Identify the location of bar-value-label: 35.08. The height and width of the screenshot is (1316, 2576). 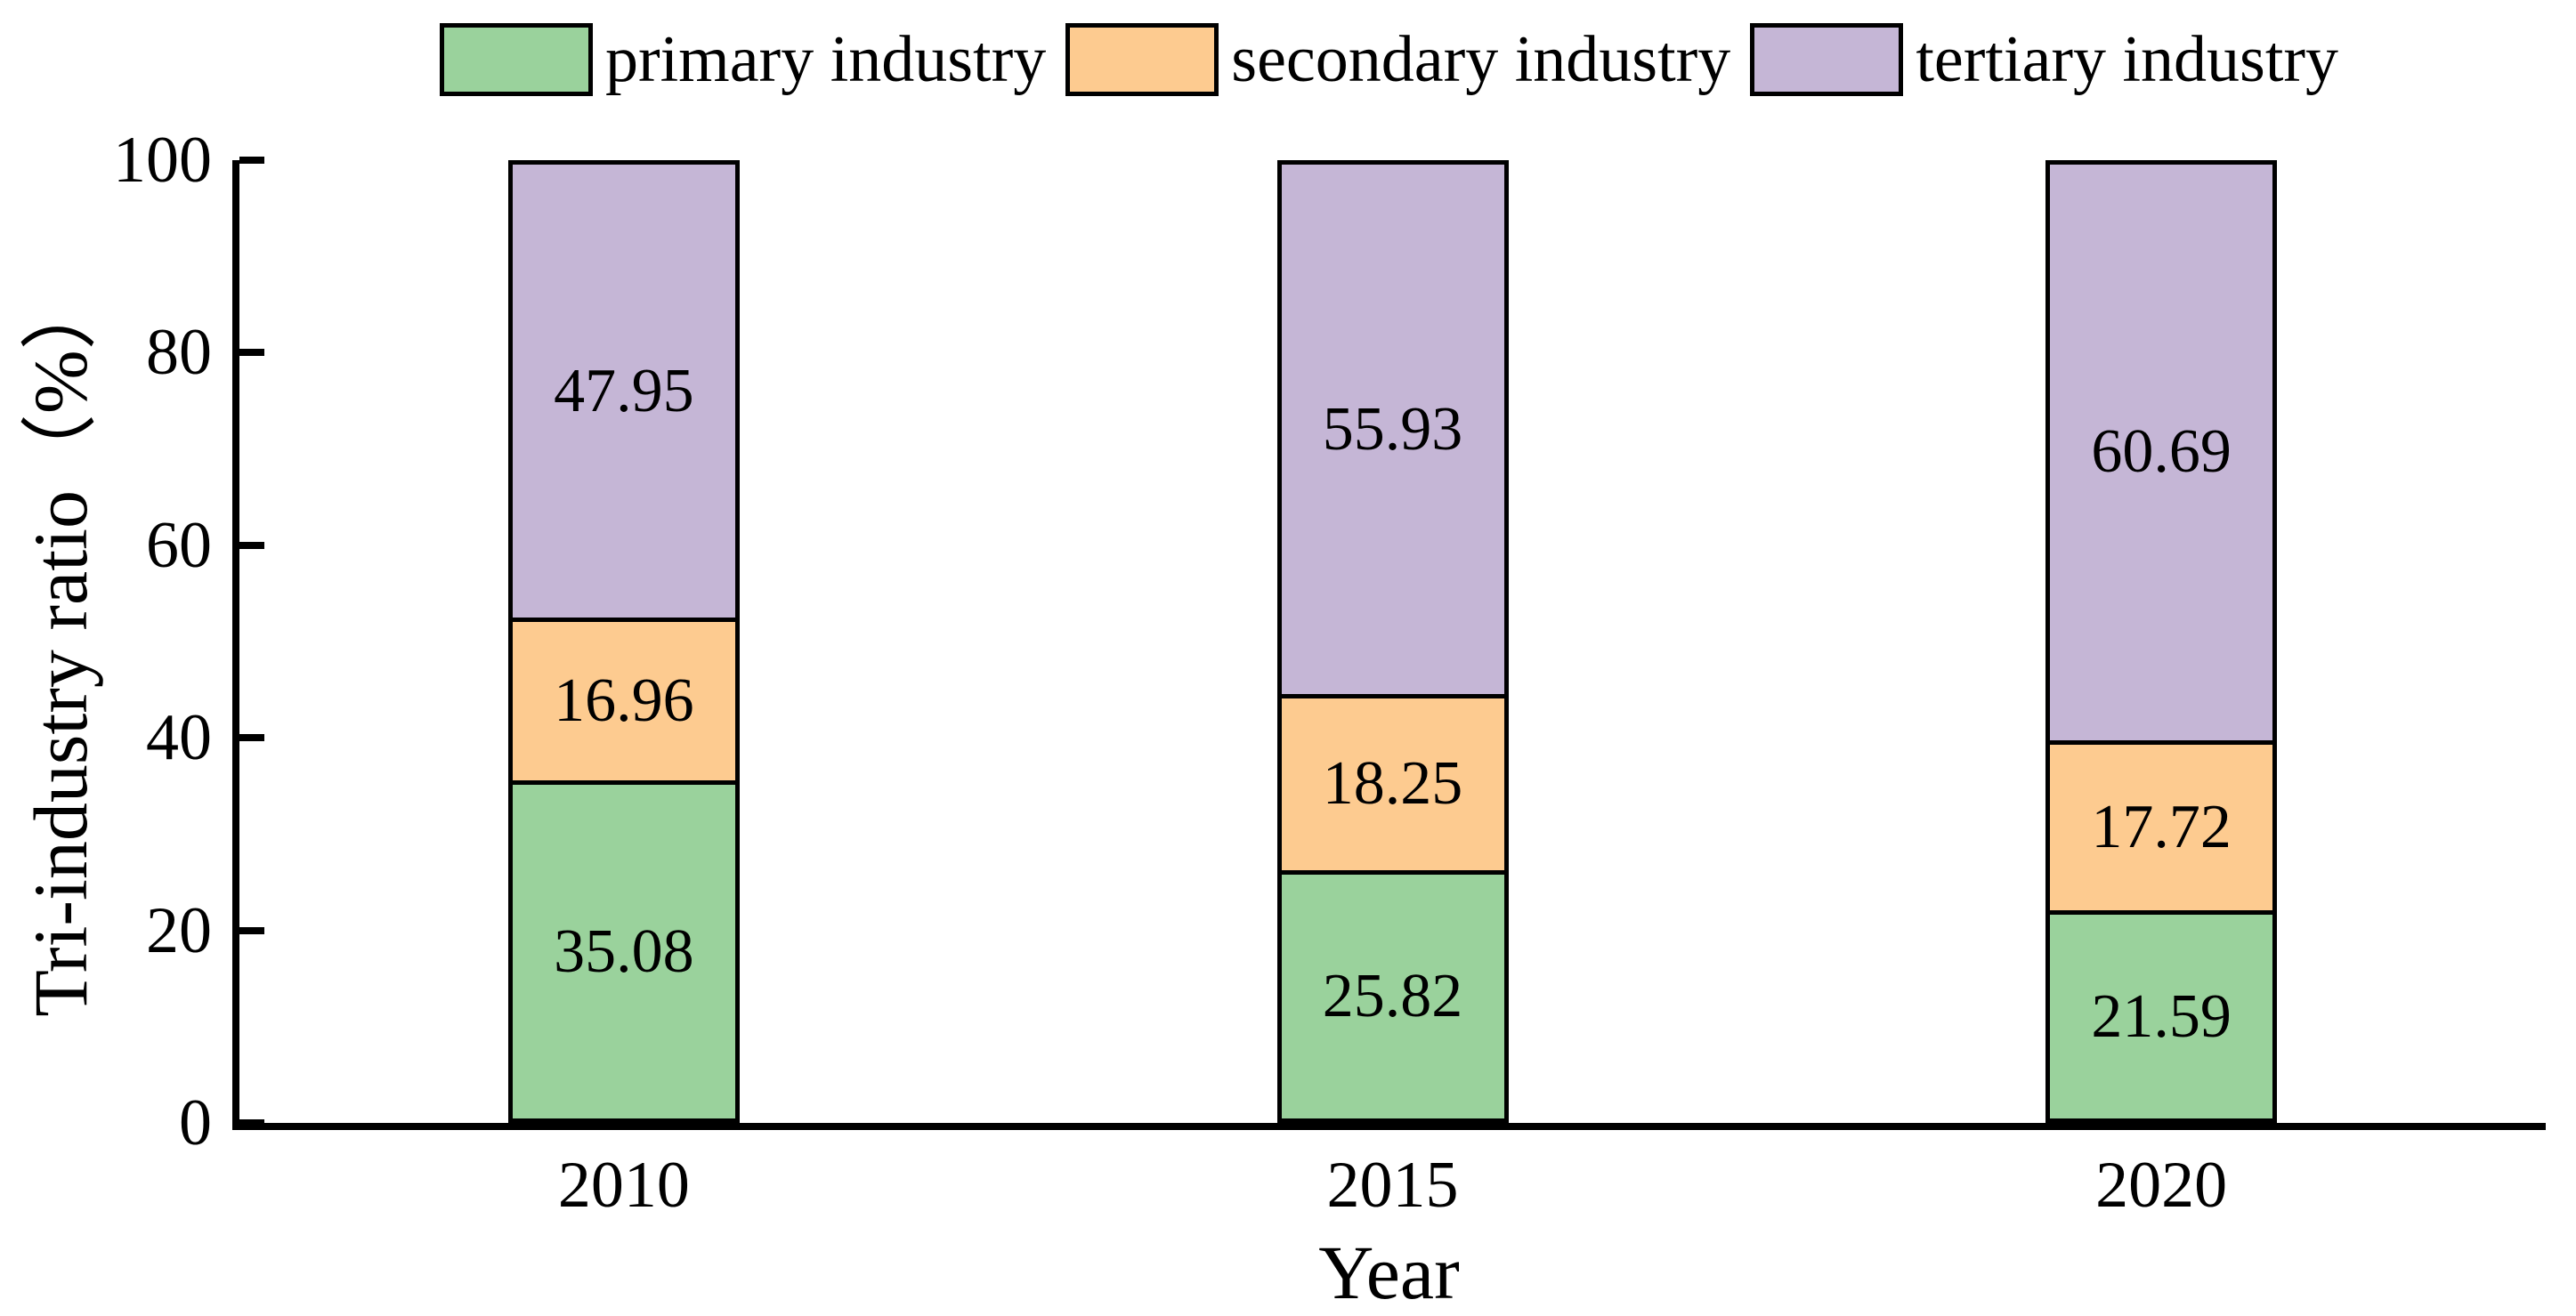
(624, 951).